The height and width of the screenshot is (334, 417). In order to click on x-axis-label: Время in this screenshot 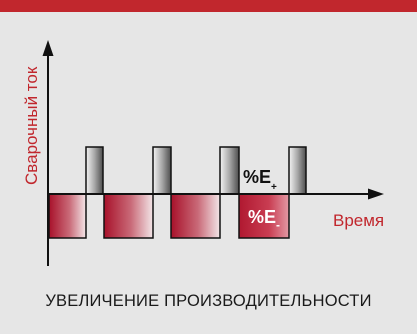, I will do `click(358, 220)`.